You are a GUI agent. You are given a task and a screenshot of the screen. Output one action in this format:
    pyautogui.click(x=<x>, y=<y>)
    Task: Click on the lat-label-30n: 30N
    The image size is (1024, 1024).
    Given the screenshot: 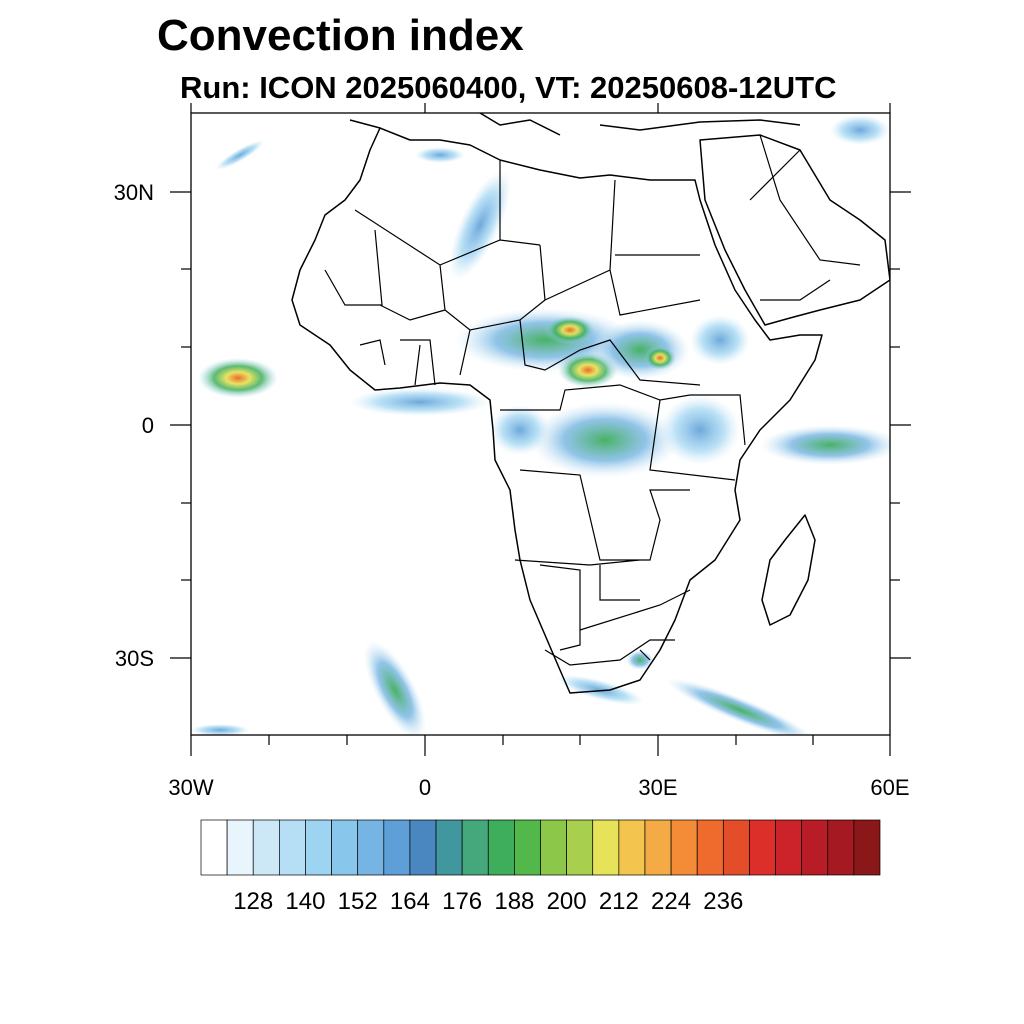 What is the action you would take?
    pyautogui.click(x=133, y=192)
    